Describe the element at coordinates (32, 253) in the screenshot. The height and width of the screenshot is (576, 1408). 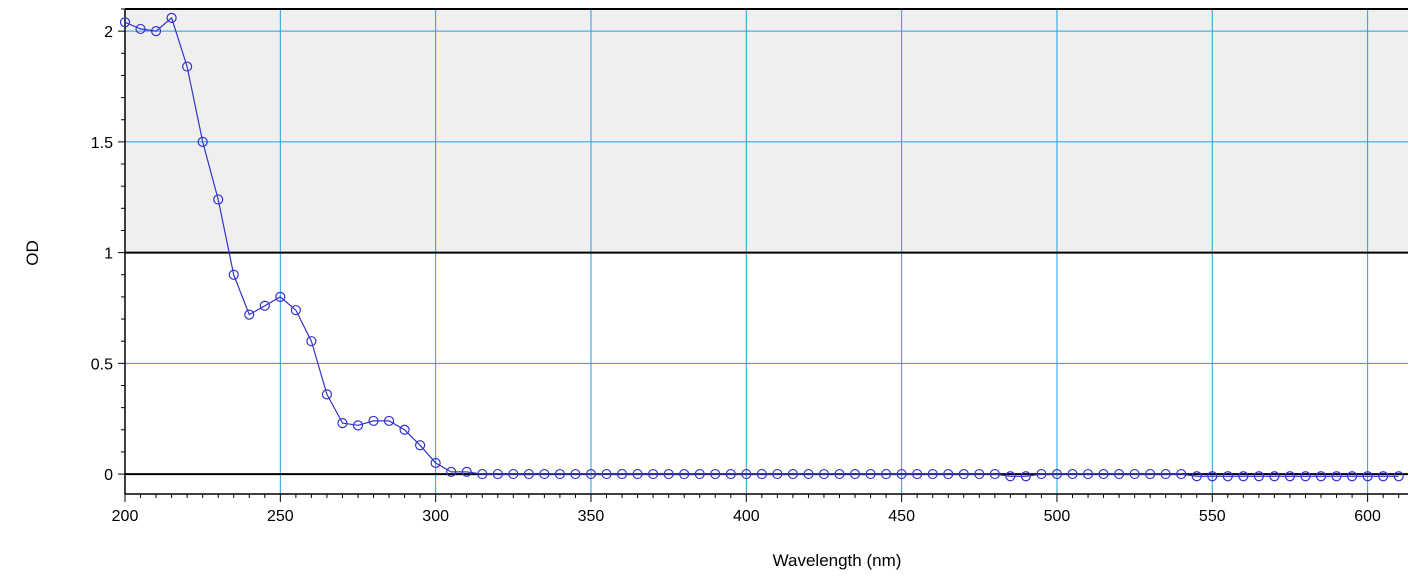
I see `y-axis-title: OD` at that location.